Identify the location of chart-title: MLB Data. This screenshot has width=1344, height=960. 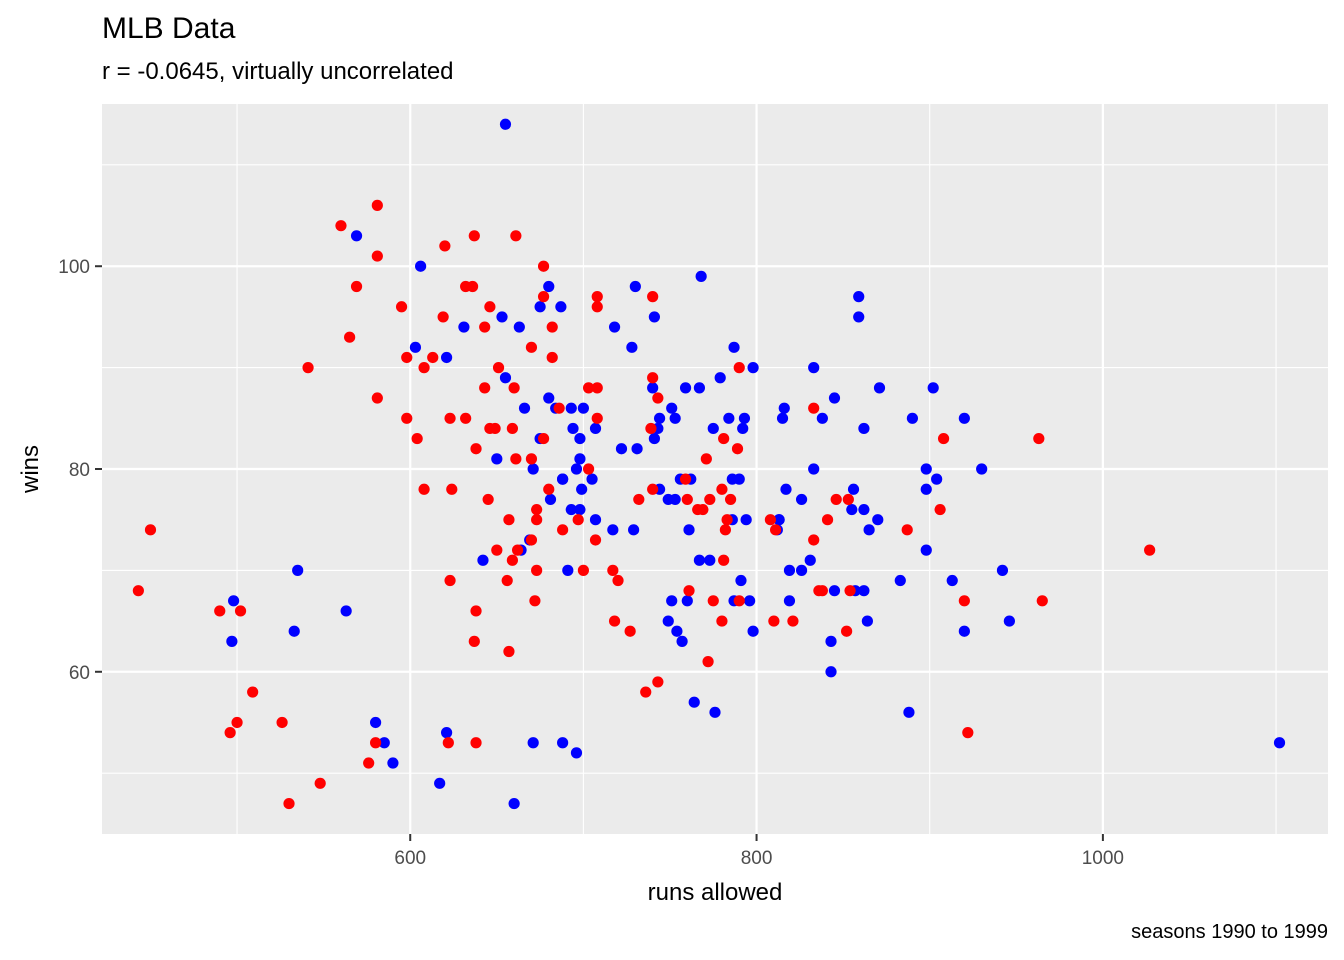
(169, 28).